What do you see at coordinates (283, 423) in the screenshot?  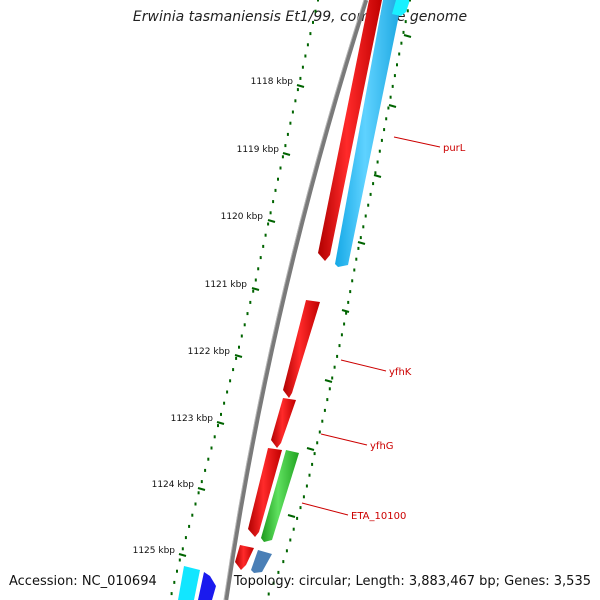 I see `cds-forward-yfhK` at bounding box center [283, 423].